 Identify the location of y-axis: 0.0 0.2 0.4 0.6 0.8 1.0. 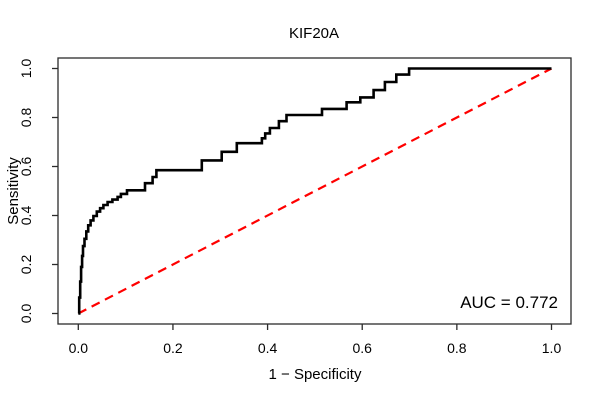
(38, 191).